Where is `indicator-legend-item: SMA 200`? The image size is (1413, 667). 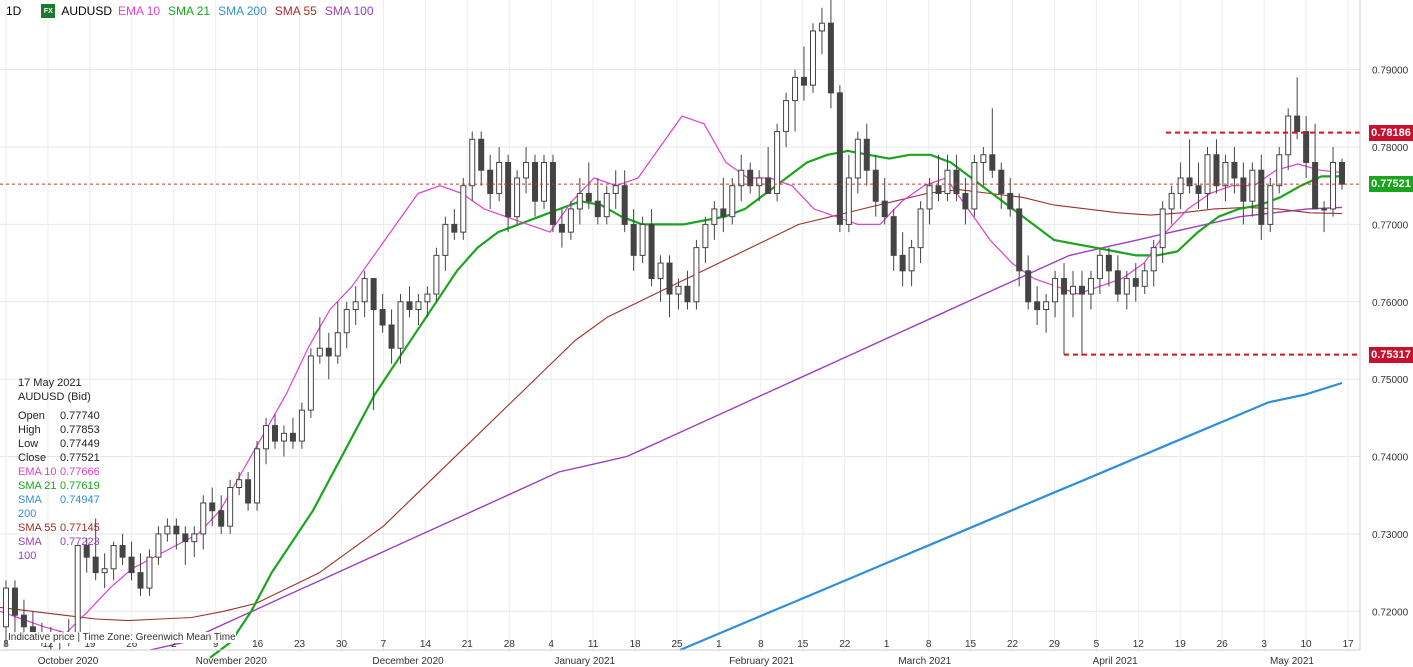 indicator-legend-item: SMA 200 is located at coordinates (242, 11).